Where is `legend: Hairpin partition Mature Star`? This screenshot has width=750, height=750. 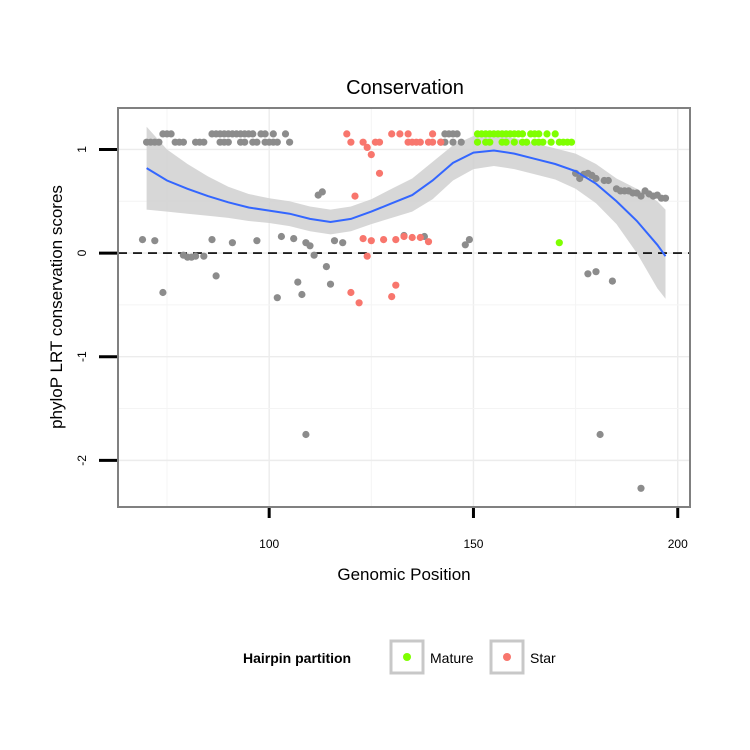 legend: Hairpin partition Mature Star is located at coordinates (399, 657).